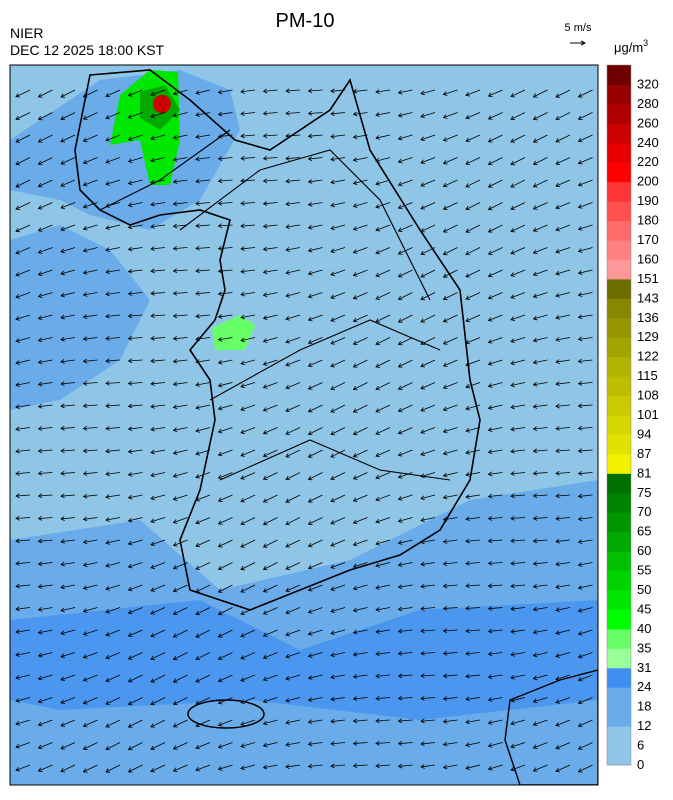 The width and height of the screenshot is (673, 800). What do you see at coordinates (640, 745) in the screenshot?
I see `colorbar-label: 6` at bounding box center [640, 745].